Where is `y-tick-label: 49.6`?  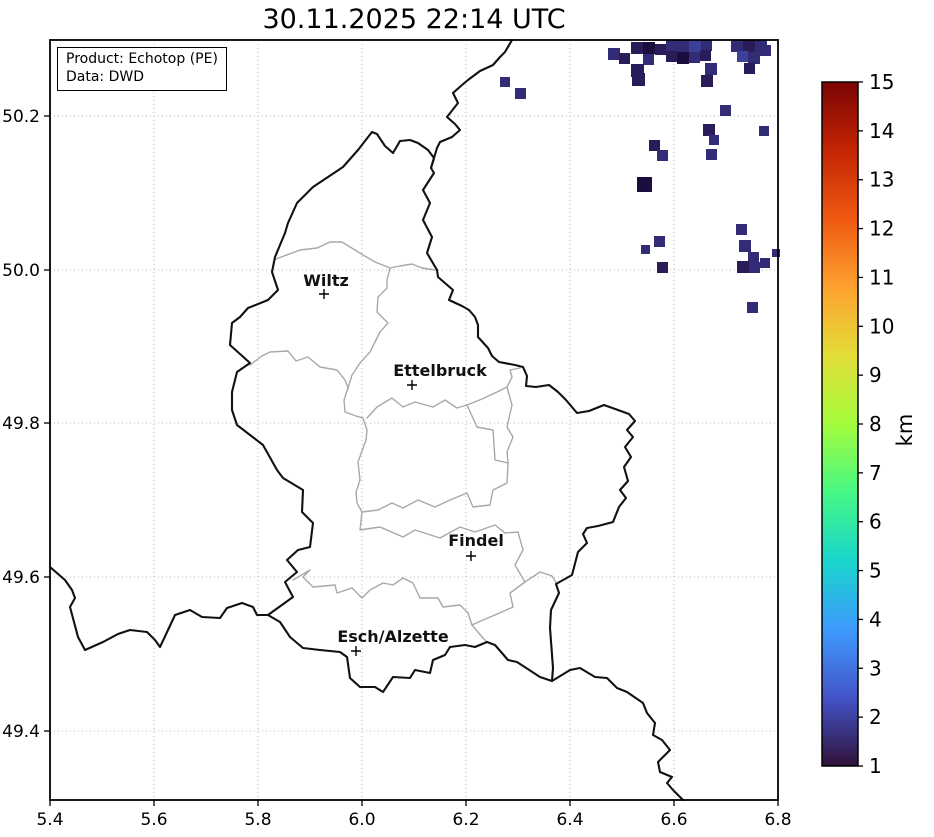 y-tick-label: 49.6 is located at coordinates (21, 578).